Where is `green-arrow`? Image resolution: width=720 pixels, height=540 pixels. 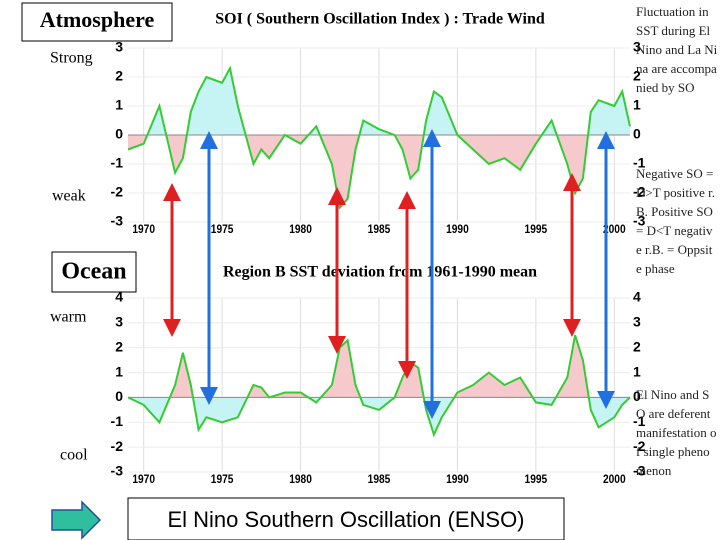
green-arrow is located at coordinates (76, 520).